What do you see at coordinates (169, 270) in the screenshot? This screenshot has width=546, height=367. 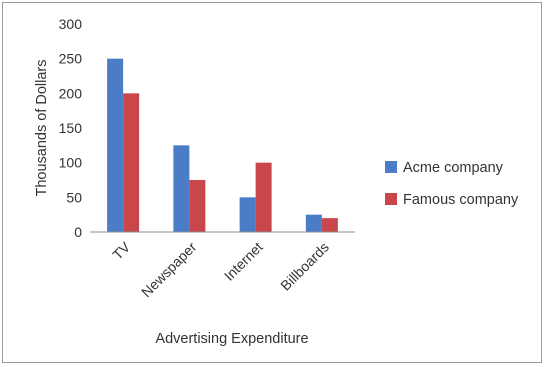 I see `x-tick-label: Newspaper` at bounding box center [169, 270].